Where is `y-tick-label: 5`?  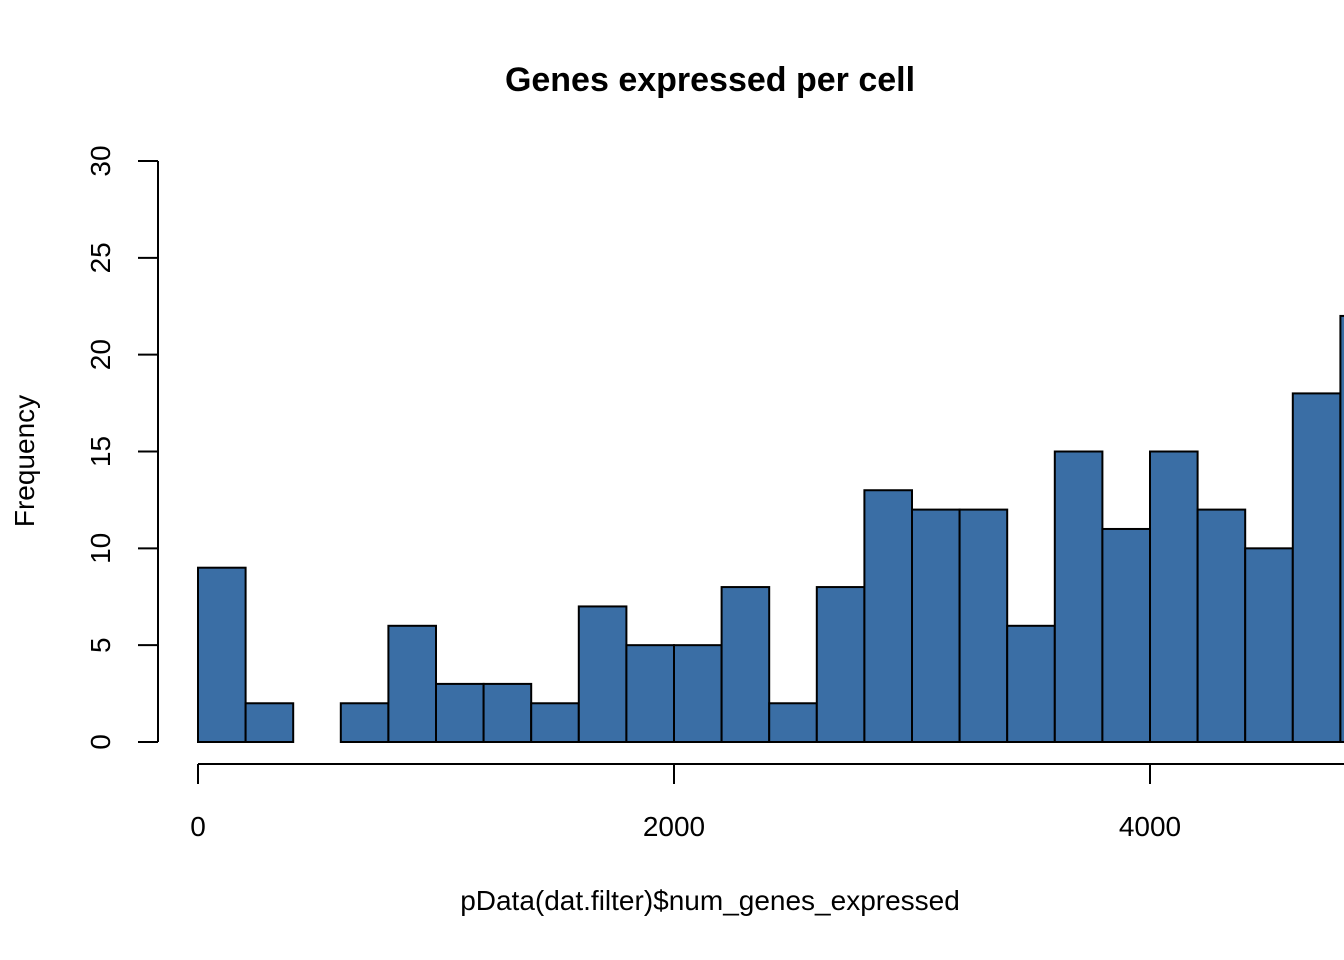 y-tick-label: 5 is located at coordinates (100, 645).